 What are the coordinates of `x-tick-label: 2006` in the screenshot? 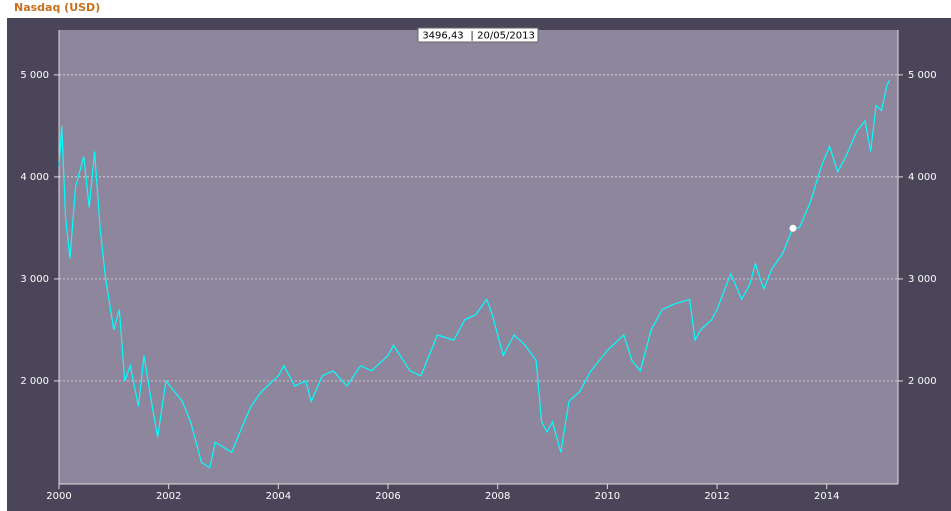 It's located at (387, 496).